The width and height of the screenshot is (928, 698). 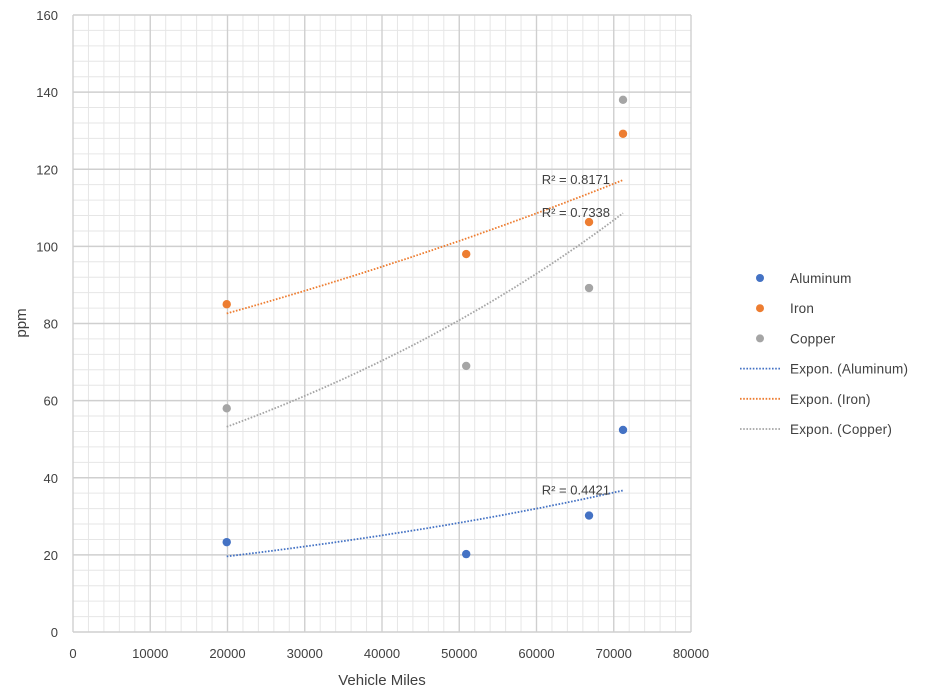 I want to click on x-tick-label: 30000, so click(x=305, y=653).